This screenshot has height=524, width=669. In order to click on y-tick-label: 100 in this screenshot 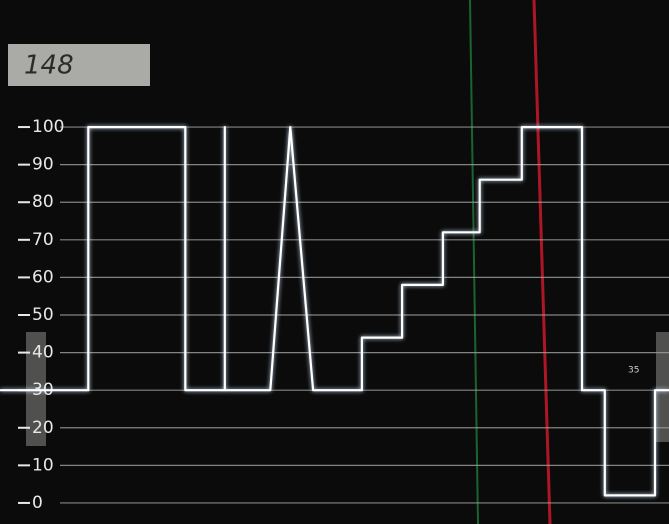, I will do `click(48, 127)`.